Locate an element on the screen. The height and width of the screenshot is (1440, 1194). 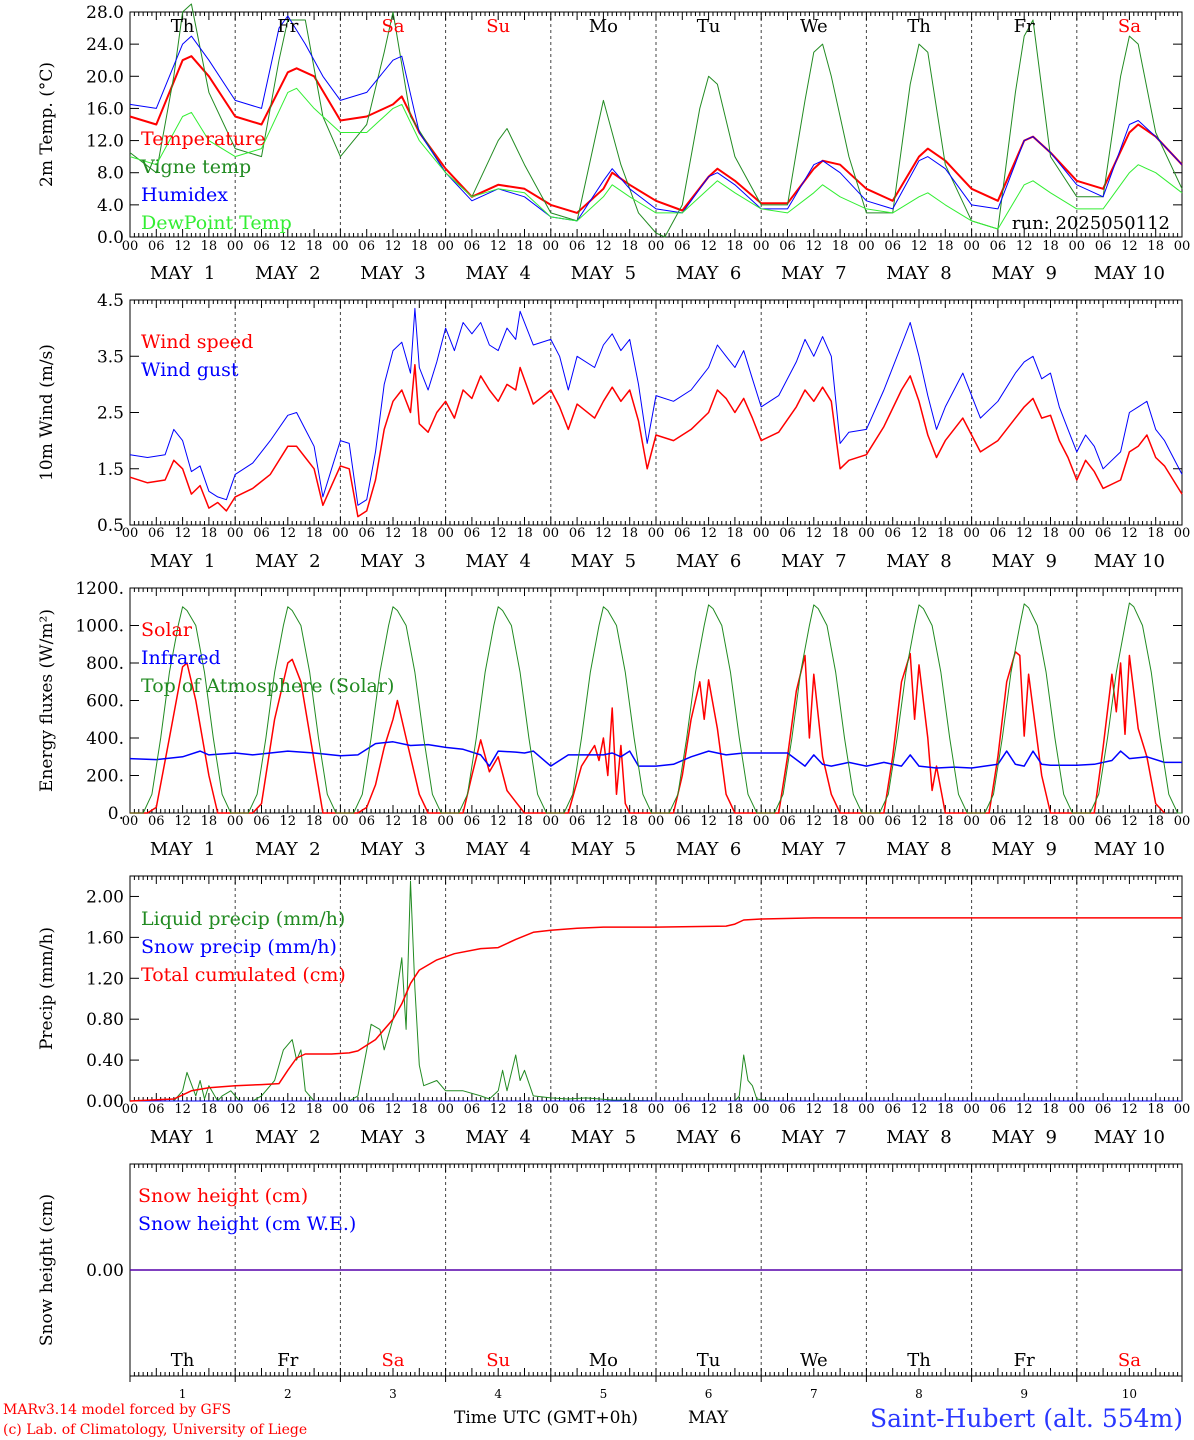
y-tick-label: 1000. is located at coordinates (99, 627).